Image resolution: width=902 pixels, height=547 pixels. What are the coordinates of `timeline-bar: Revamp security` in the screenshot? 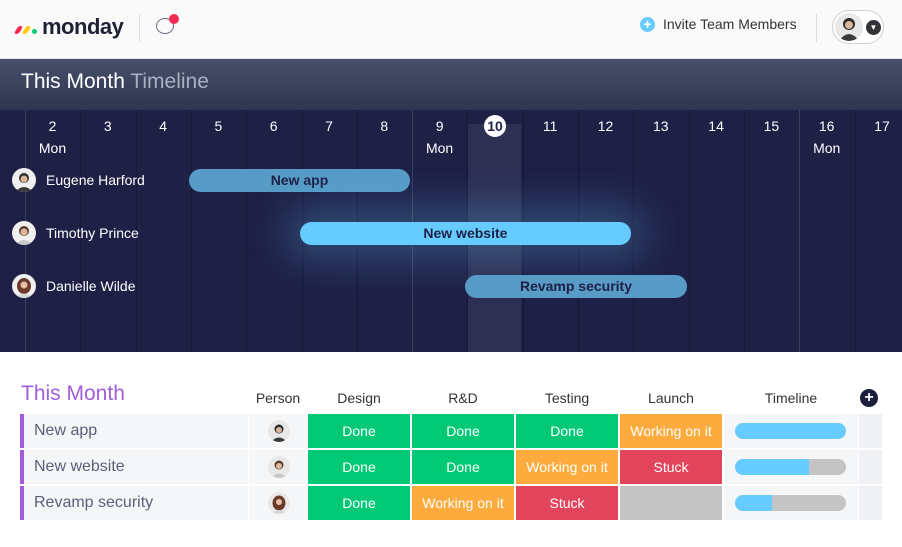 It's located at (576, 286).